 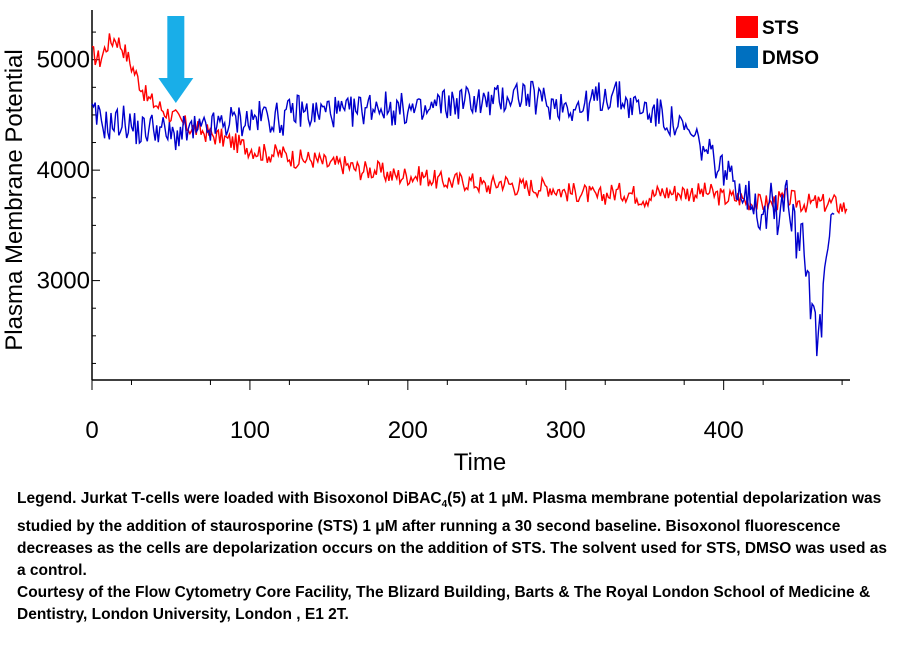 What do you see at coordinates (176, 47) in the screenshot?
I see `arrow-shaft` at bounding box center [176, 47].